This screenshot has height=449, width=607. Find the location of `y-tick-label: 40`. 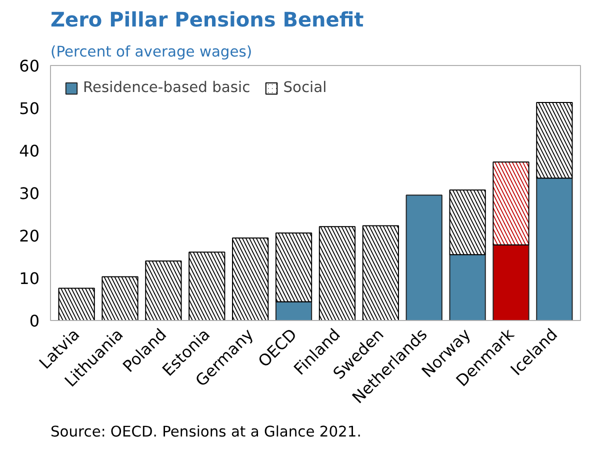

y-tick-label: 40 is located at coordinates (29, 151).